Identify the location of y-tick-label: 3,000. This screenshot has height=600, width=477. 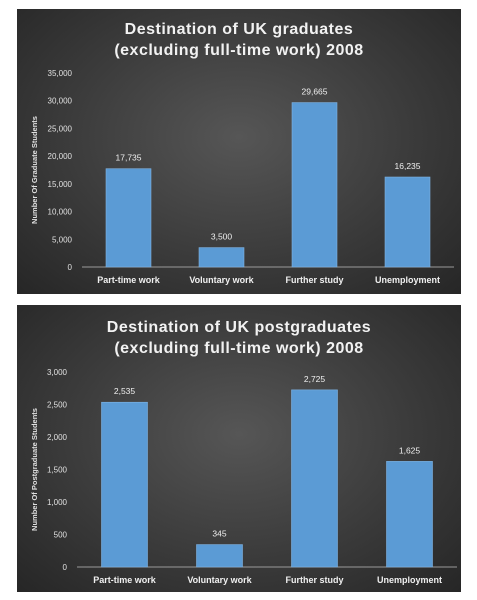
(57, 372).